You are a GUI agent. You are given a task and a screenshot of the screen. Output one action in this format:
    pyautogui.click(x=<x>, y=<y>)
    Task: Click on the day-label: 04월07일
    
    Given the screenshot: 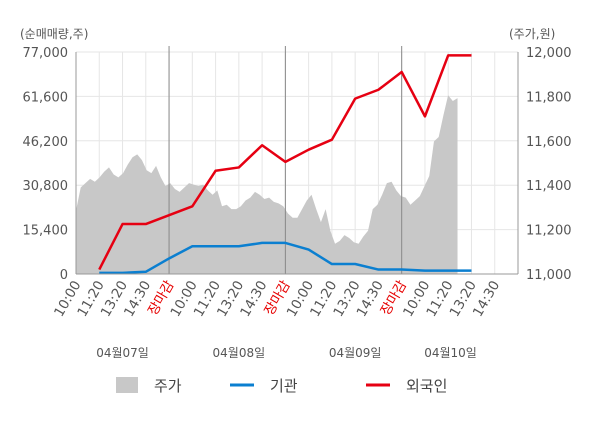 What is the action you would take?
    pyautogui.click(x=122, y=353)
    